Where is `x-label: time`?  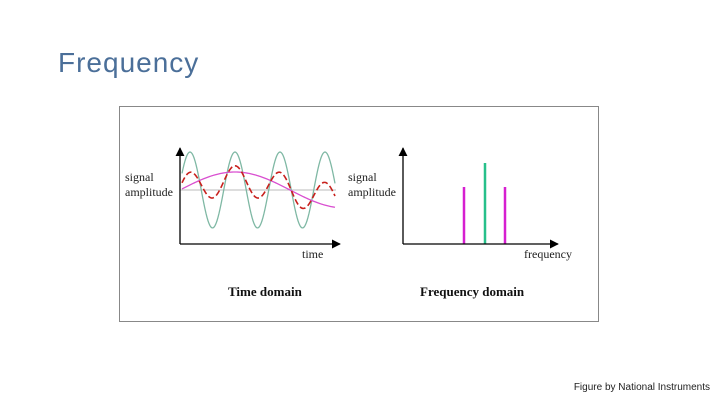 x-label: time is located at coordinates (312, 254).